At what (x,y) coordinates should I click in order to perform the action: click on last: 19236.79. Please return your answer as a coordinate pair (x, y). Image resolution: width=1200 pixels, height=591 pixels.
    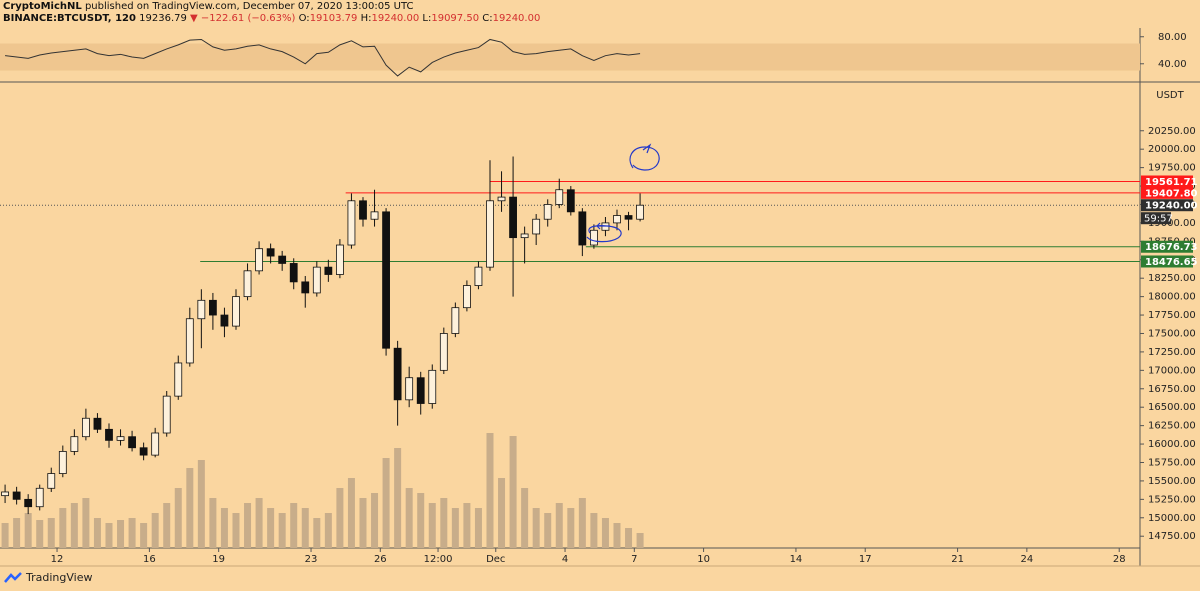
    Looking at the image, I should click on (163, 18).